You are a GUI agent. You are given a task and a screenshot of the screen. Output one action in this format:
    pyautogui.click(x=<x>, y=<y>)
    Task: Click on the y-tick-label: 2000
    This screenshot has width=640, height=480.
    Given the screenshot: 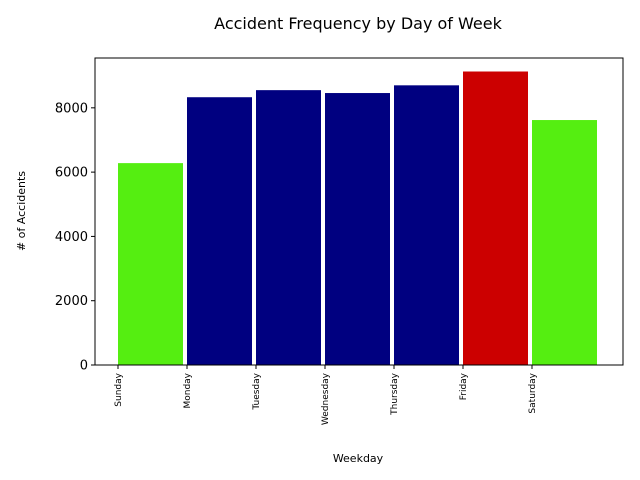 What is the action you would take?
    pyautogui.click(x=71, y=301)
    